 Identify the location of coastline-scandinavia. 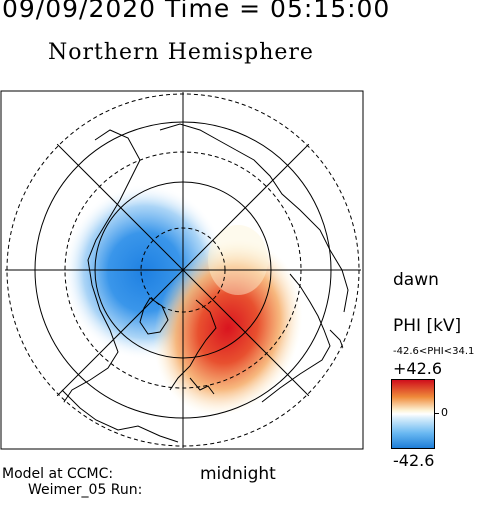
(340, 358).